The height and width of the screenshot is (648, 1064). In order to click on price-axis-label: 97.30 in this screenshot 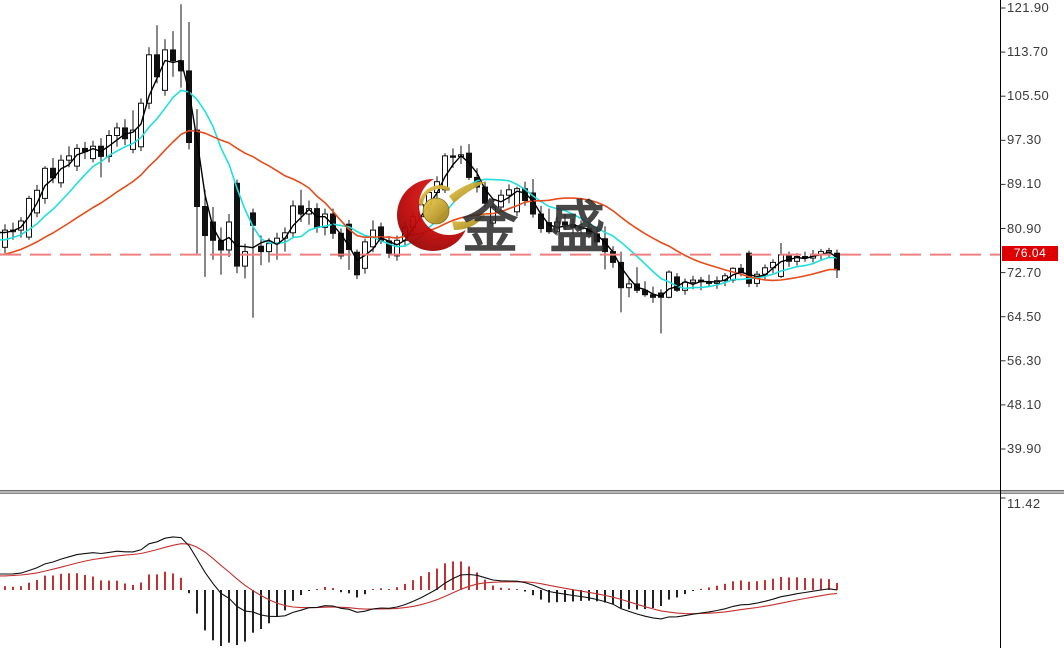, I will do `click(1024, 140)`.